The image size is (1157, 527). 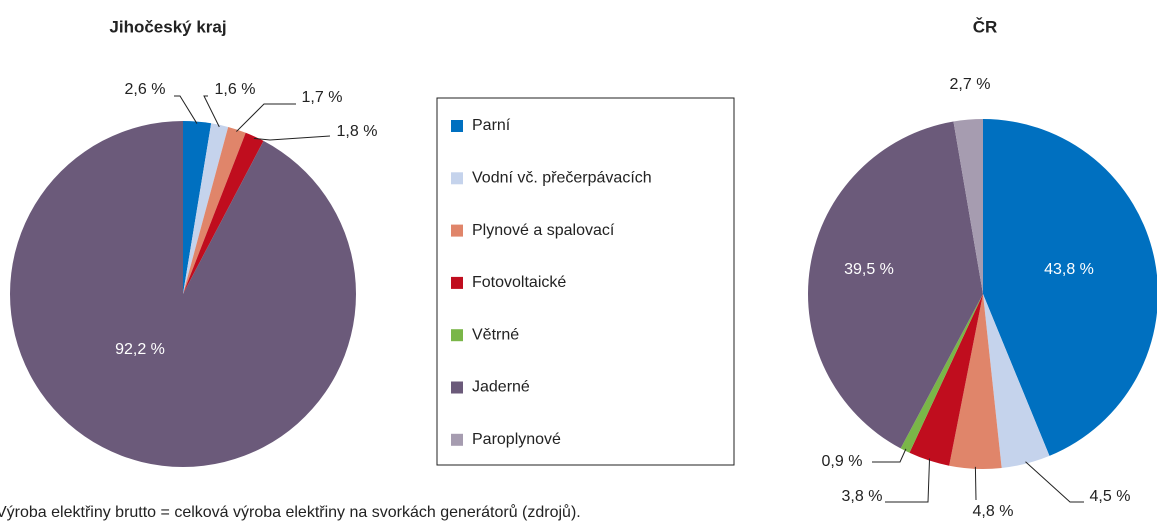 What do you see at coordinates (322, 97) in the screenshot?
I see `data-label: 1,7 %` at bounding box center [322, 97].